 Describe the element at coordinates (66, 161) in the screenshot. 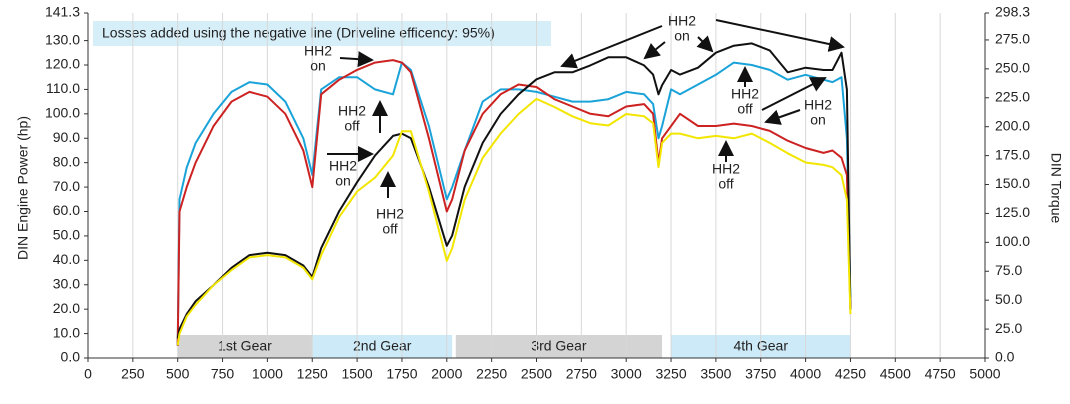

I see `y-tick-label: 80.0` at that location.